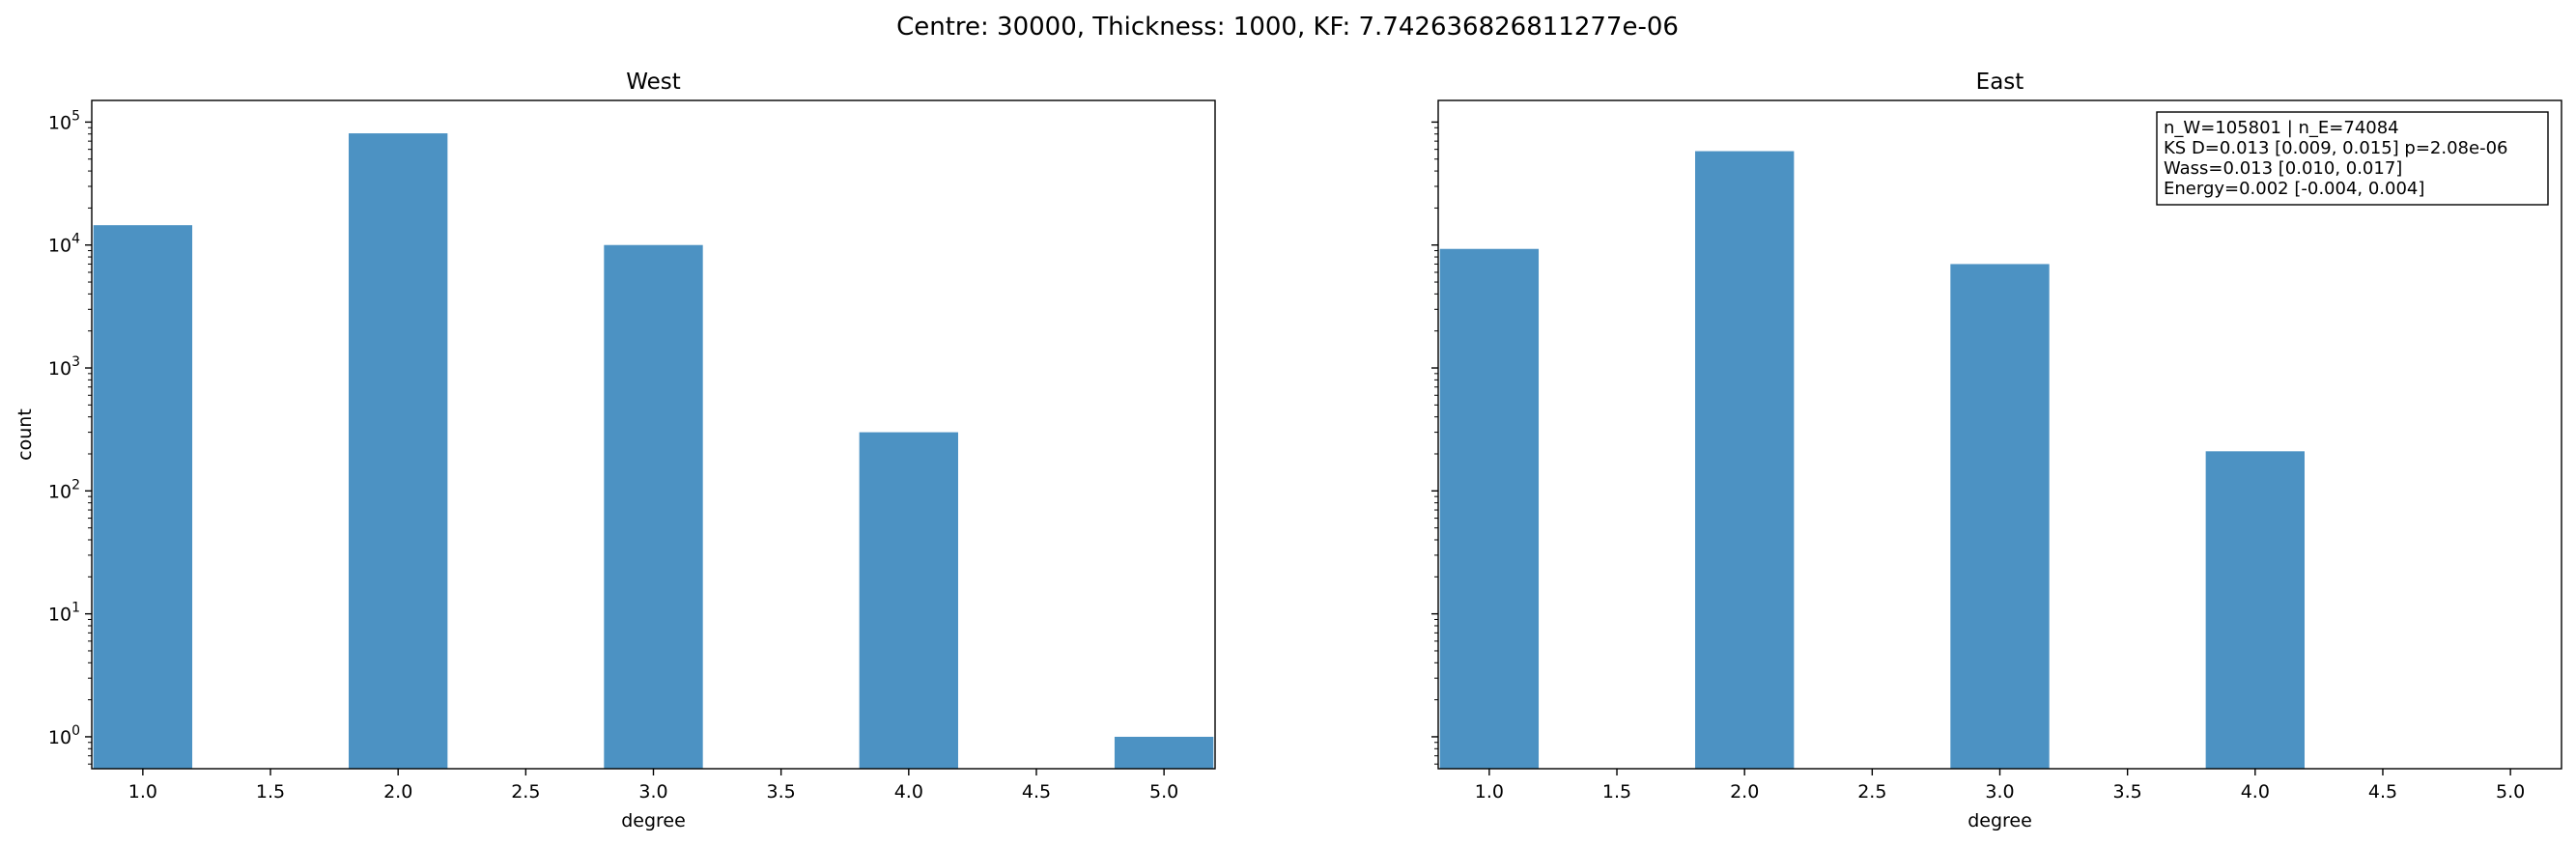 Image resolution: width=2576 pixels, height=845 pixels. What do you see at coordinates (2335, 148) in the screenshot?
I see `east-stats-line-2: KS D=0.013 [0.009, 0.015] p=2.08e-06` at bounding box center [2335, 148].